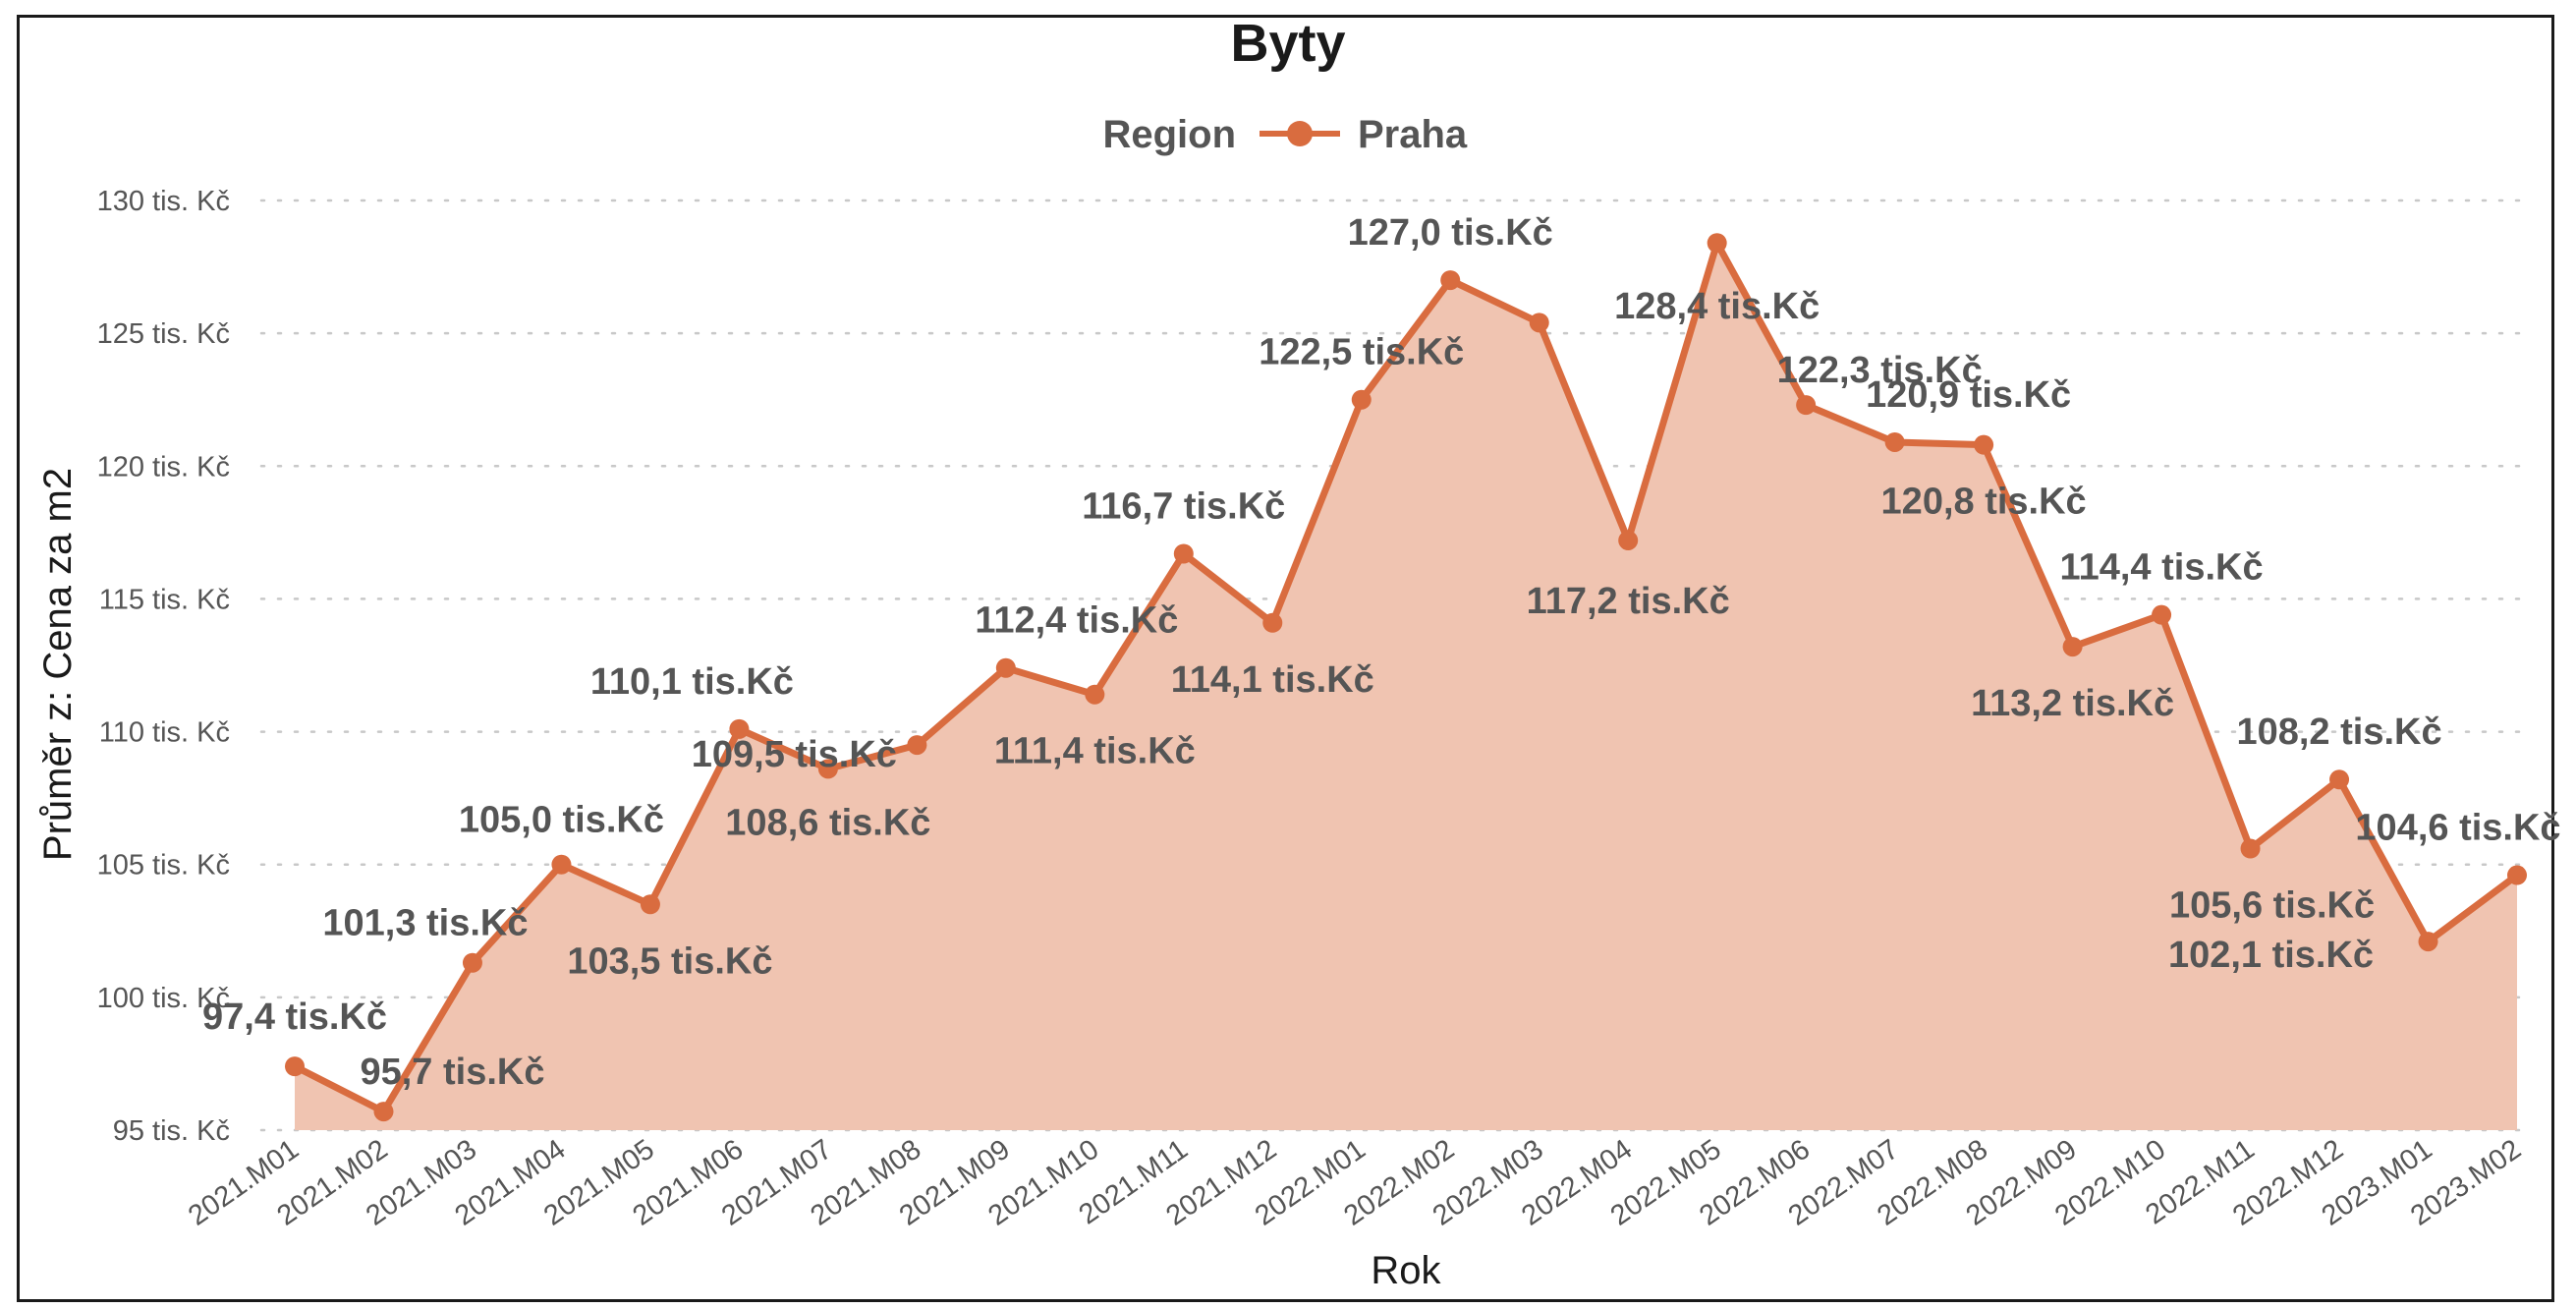  I want to click on data-label: 122,3 tis.Kč, so click(1880, 371).